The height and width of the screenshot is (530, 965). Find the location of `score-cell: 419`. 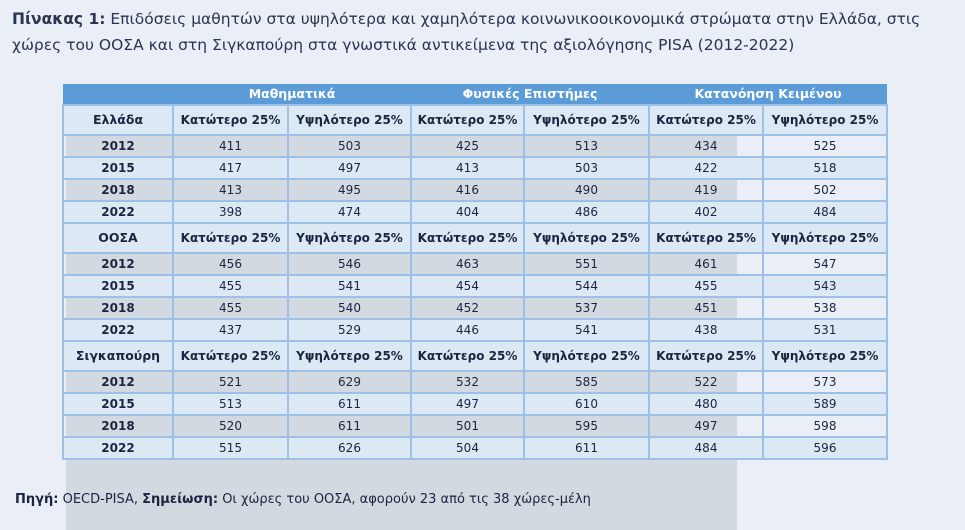

score-cell: 419 is located at coordinates (706, 190).